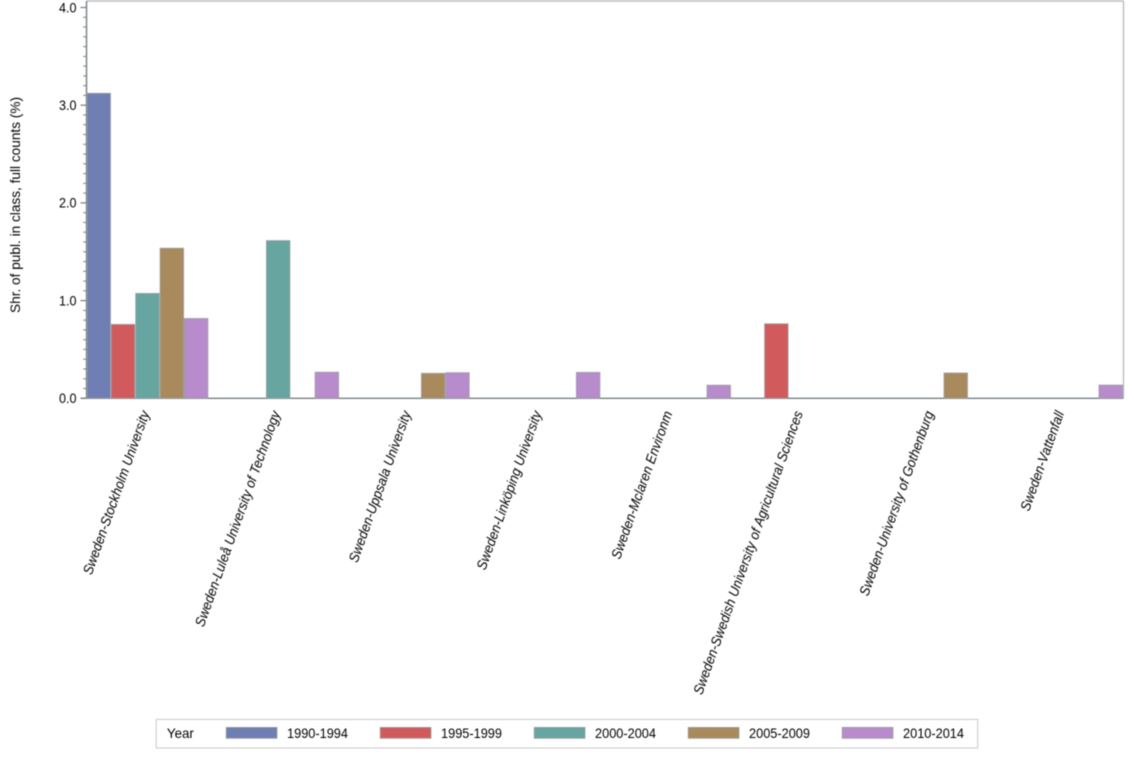 This screenshot has height=761, width=1134. Describe the element at coordinates (779, 733) in the screenshot. I see `svg-text: 2005-2009` at that location.